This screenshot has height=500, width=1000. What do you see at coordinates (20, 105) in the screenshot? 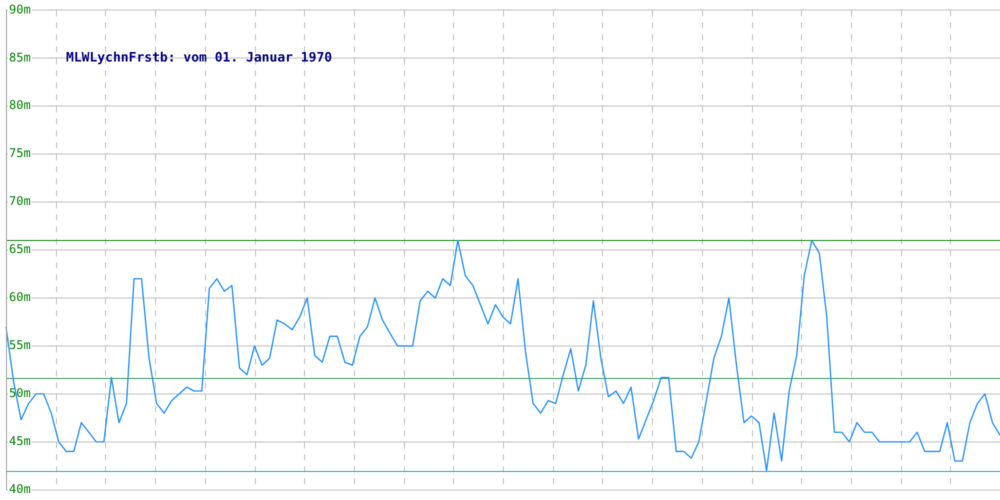
I see `y-tick-label: 80m` at bounding box center [20, 105].